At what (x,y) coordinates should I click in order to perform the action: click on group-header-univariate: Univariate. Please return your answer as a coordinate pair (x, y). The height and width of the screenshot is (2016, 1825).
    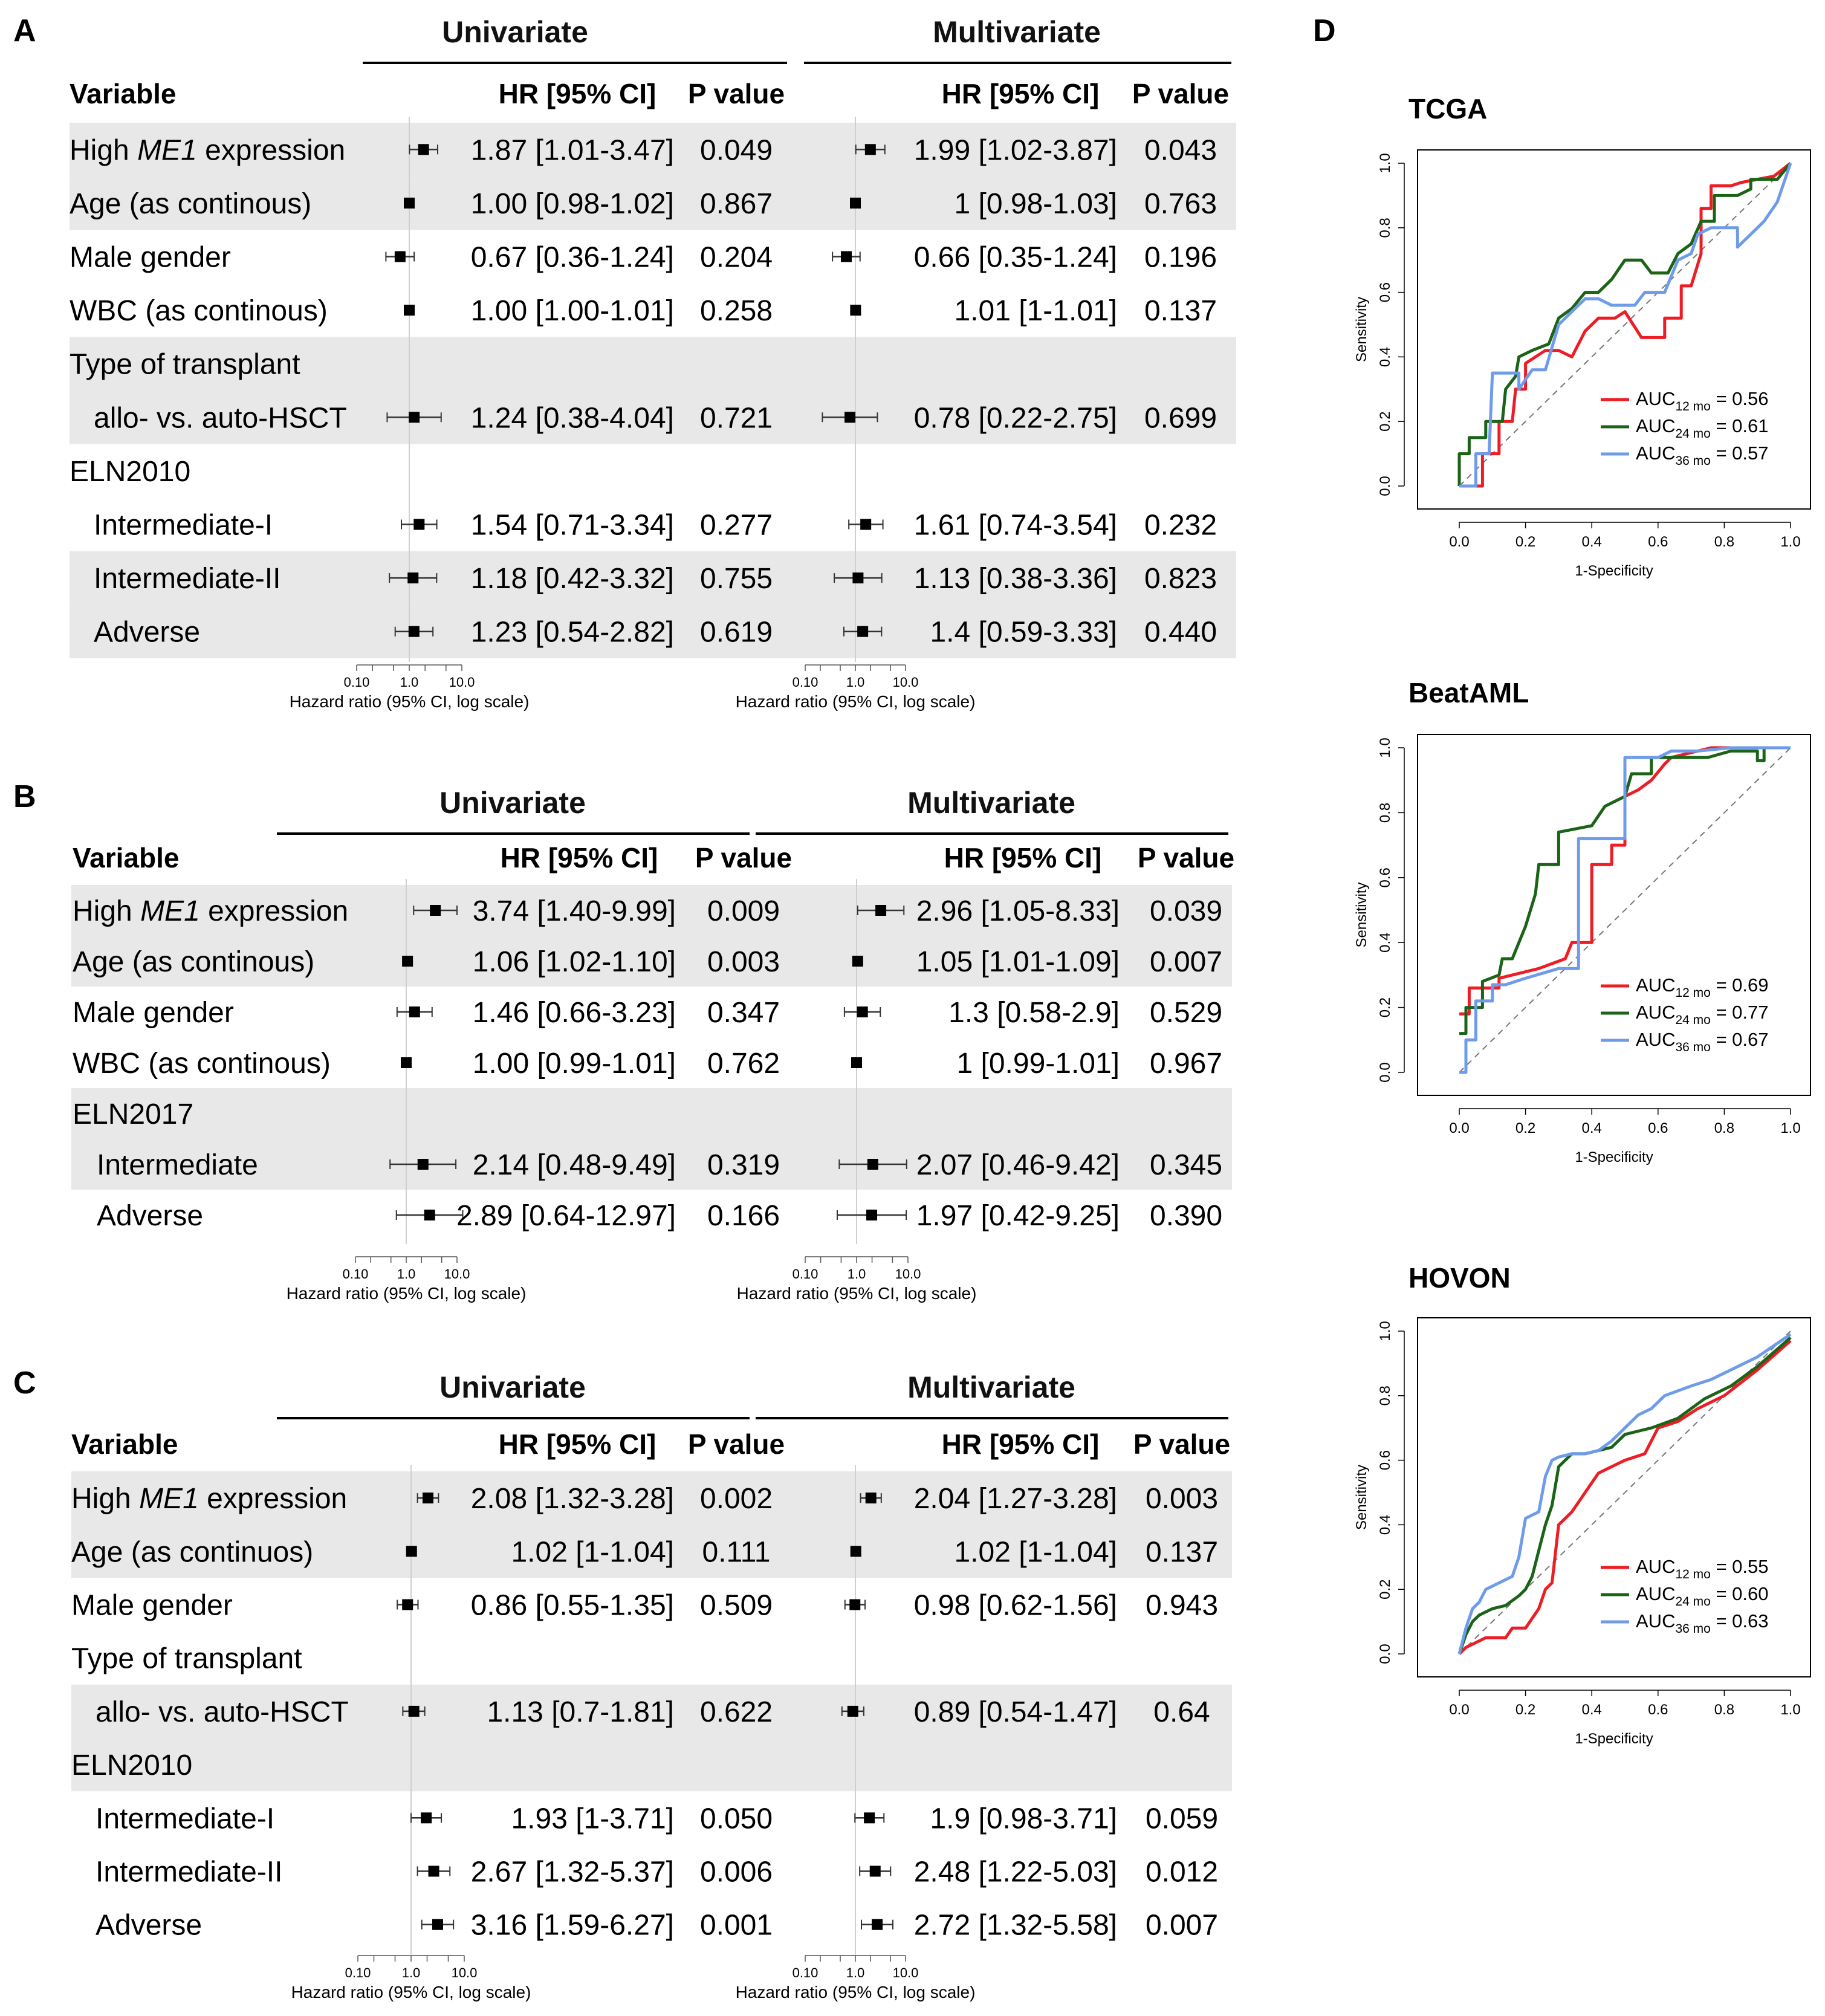
    Looking at the image, I should click on (513, 1387).